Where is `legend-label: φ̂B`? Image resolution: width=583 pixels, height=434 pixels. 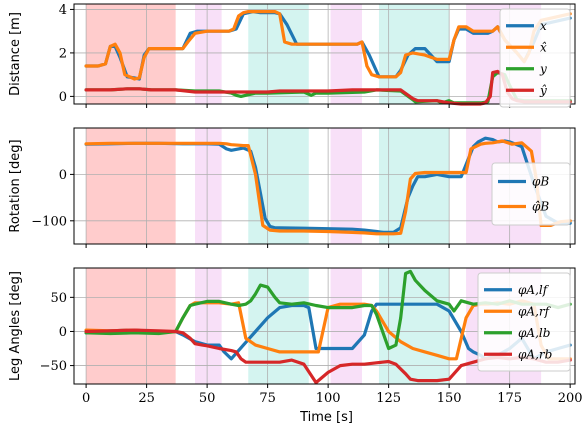 legend-label: φ̂B is located at coordinates (540, 207).